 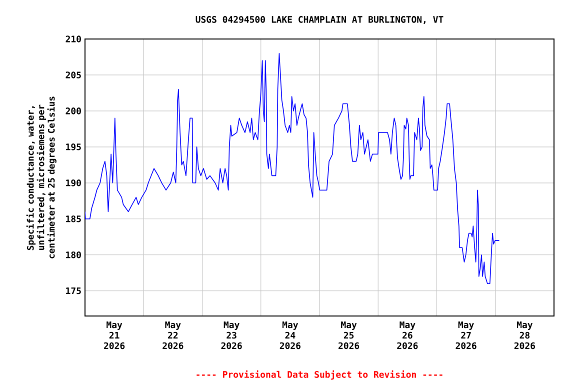 I want to click on y-tick-label: 185, so click(x=73, y=218).